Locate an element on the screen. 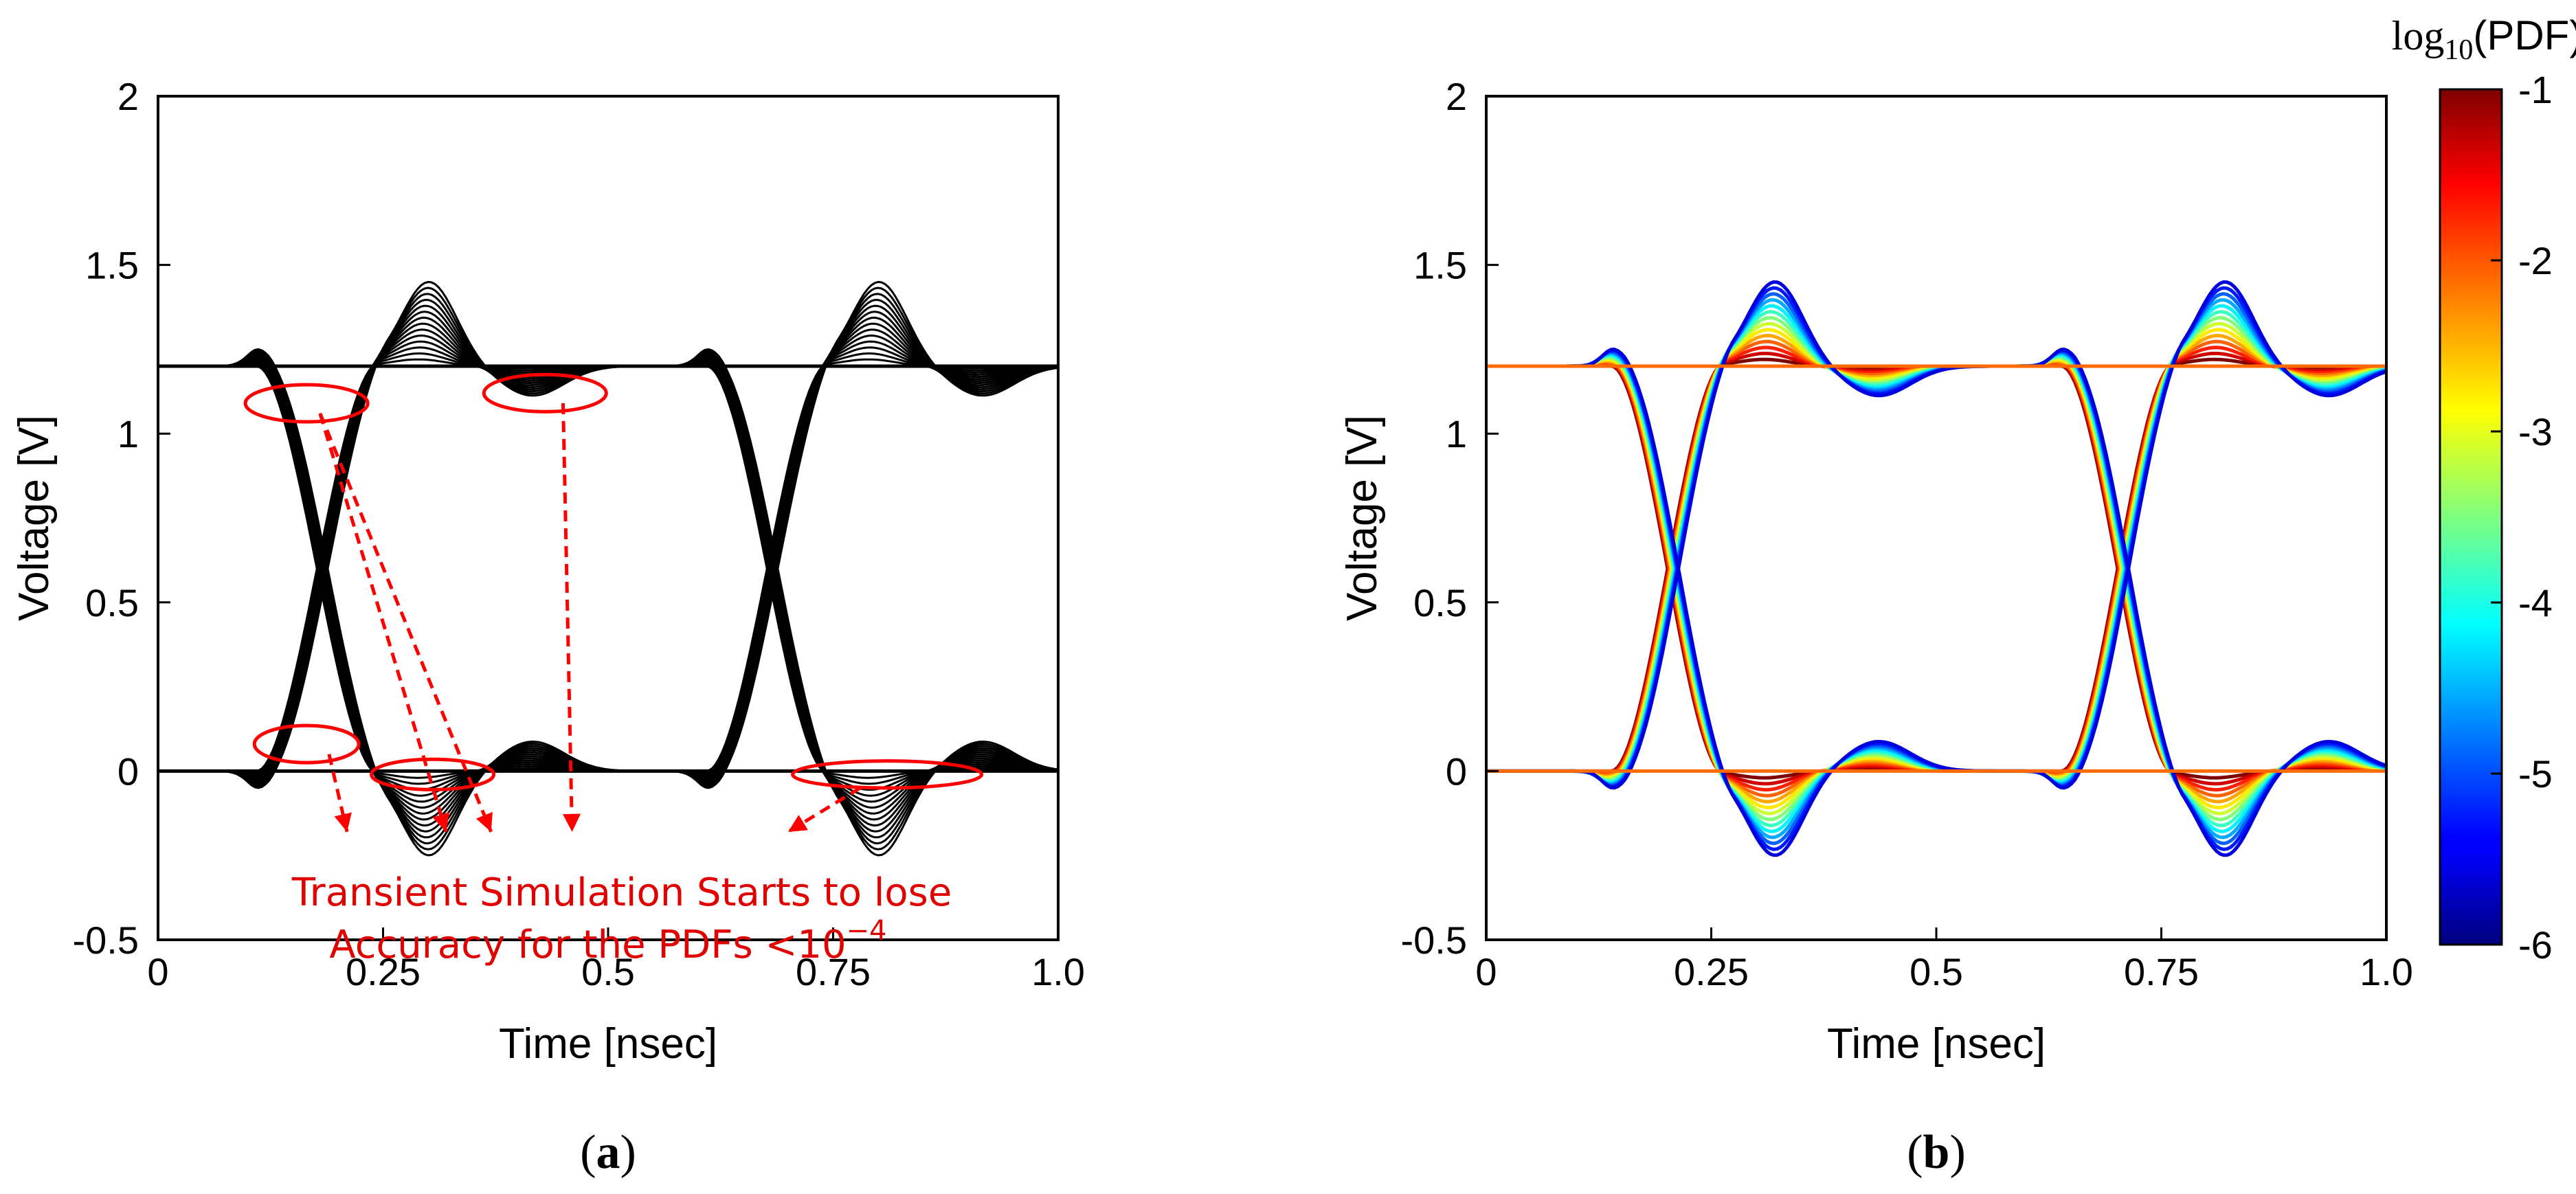 This screenshot has height=1194, width=2576. chart-b-y-ticks: -0.5 0 0.5 1 1.5 2 is located at coordinates (1450, 519).